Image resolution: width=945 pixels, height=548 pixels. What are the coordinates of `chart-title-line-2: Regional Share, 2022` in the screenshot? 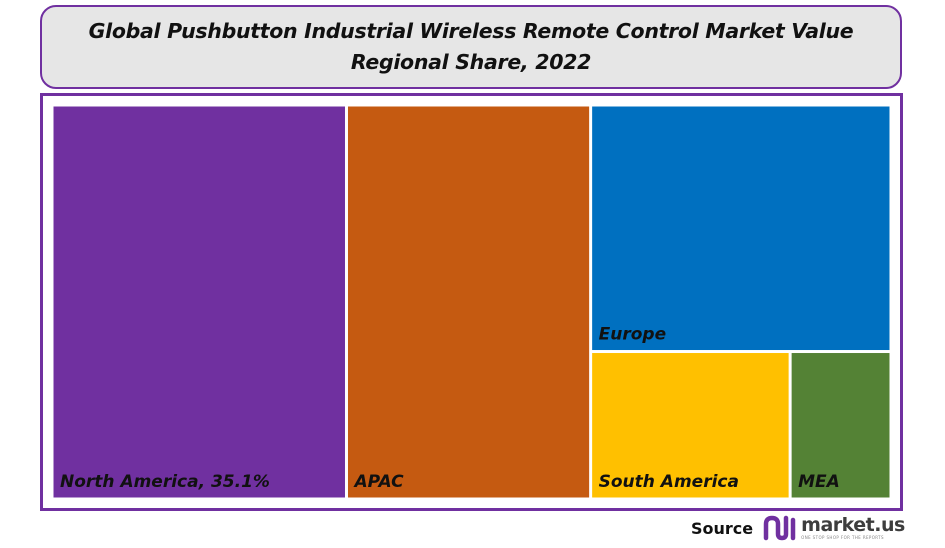 It's located at (471, 62).